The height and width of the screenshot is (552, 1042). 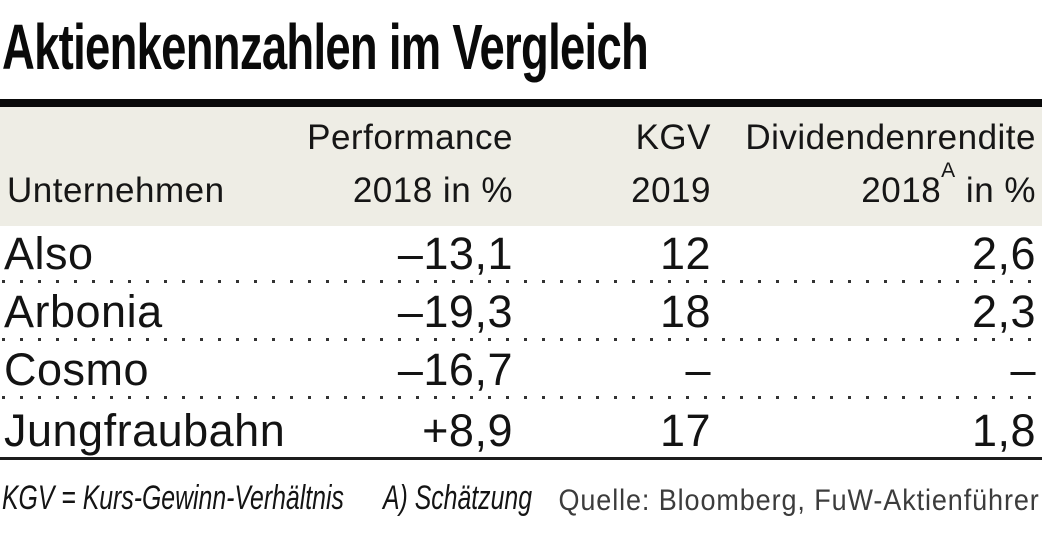 I want to click on dividend-cell: 2,3, so click(x=1003, y=311).